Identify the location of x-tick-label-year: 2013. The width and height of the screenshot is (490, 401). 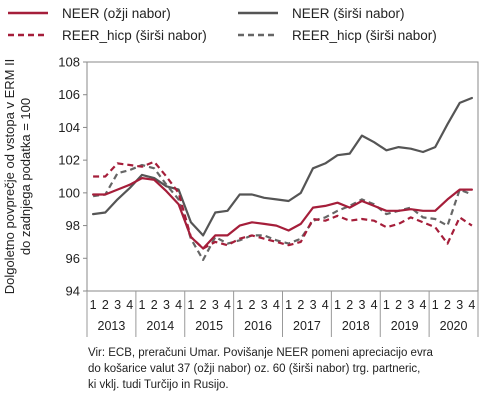
(112, 326).